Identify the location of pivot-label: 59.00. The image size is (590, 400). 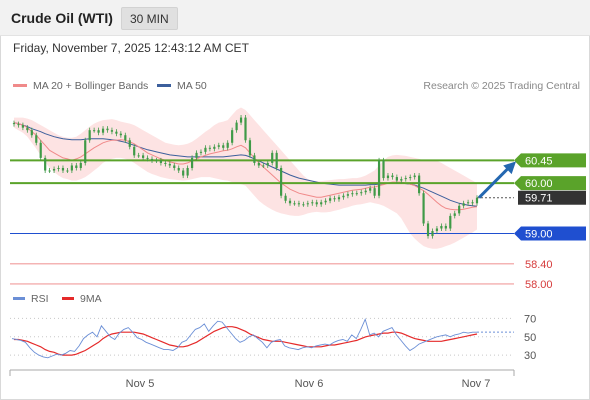
(539, 235).